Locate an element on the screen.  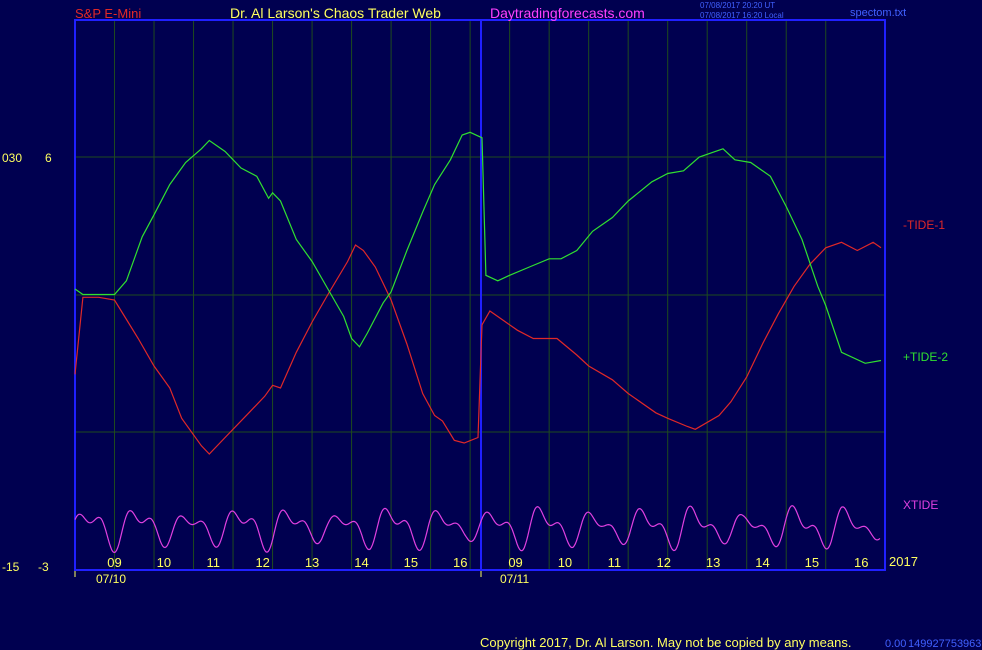
y-label-bottom-b: -3 is located at coordinates (43, 567).